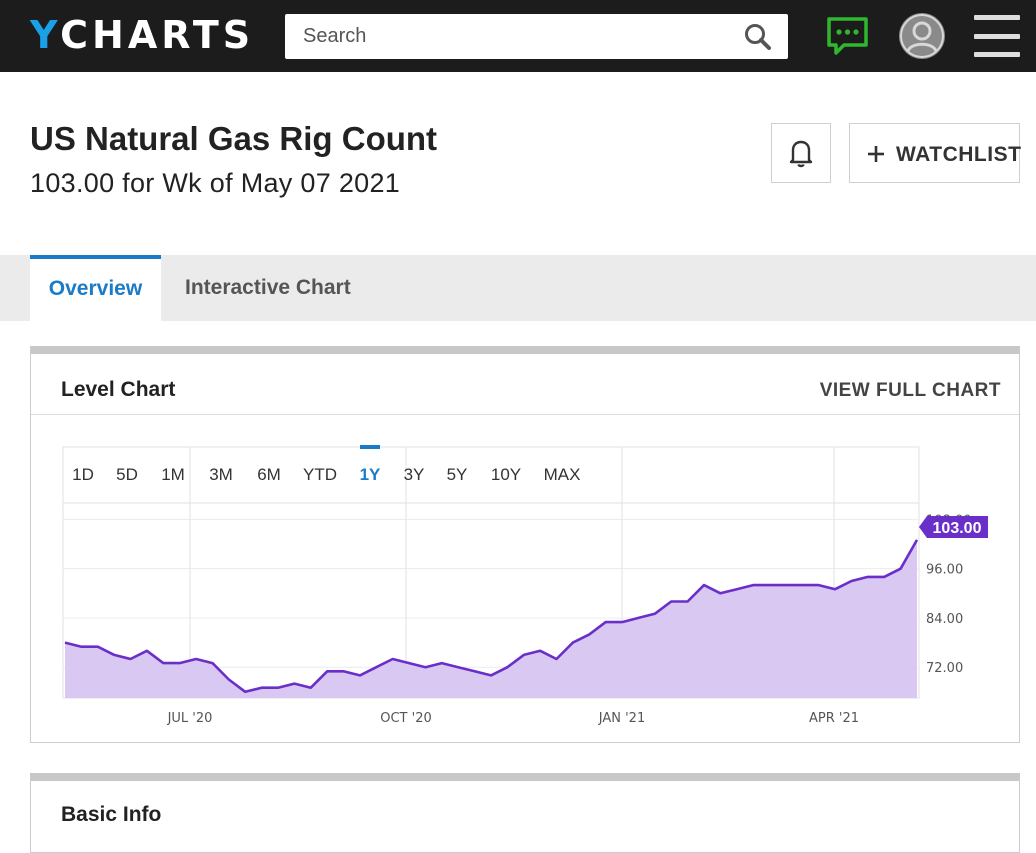 This screenshot has height=853, width=1036. I want to click on range-button-1y: 1Y, so click(370, 474).